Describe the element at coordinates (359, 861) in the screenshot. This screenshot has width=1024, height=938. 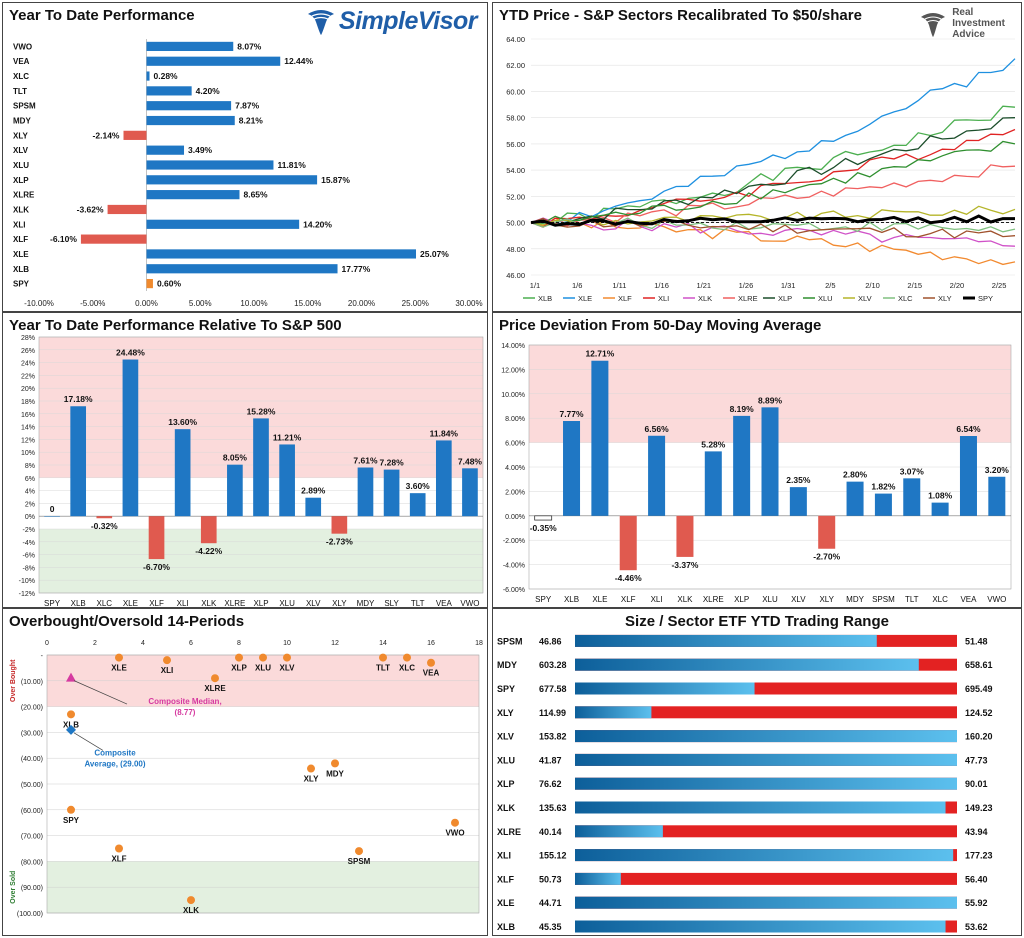
I see `point-label: SPSM` at that location.